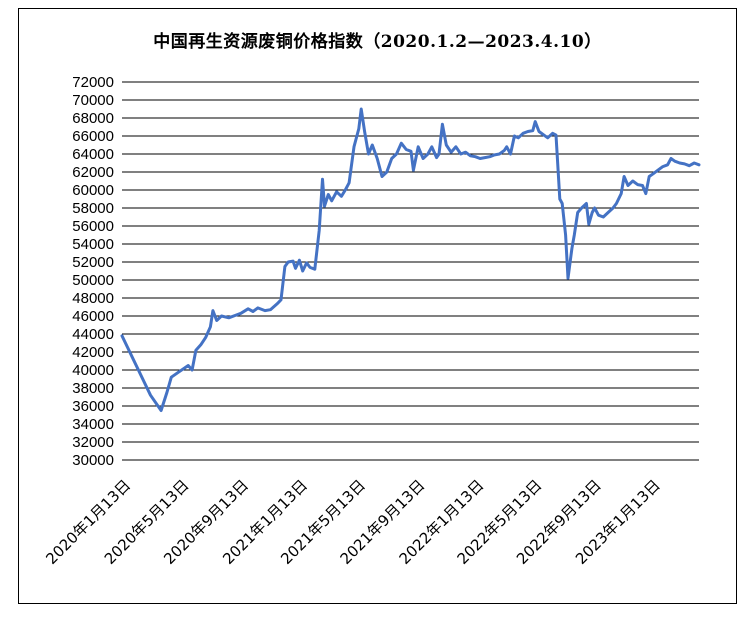 This screenshot has width=755, height=618. I want to click on y-tick-label: 72000, so click(93, 82).